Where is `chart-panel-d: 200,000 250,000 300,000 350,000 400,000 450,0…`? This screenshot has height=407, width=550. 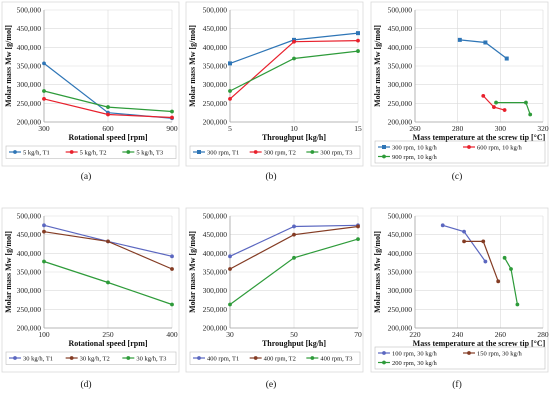
chart-panel-d: 200,000 250,000 300,000 350,000 400,000 450,0… is located at coordinates (90, 298).